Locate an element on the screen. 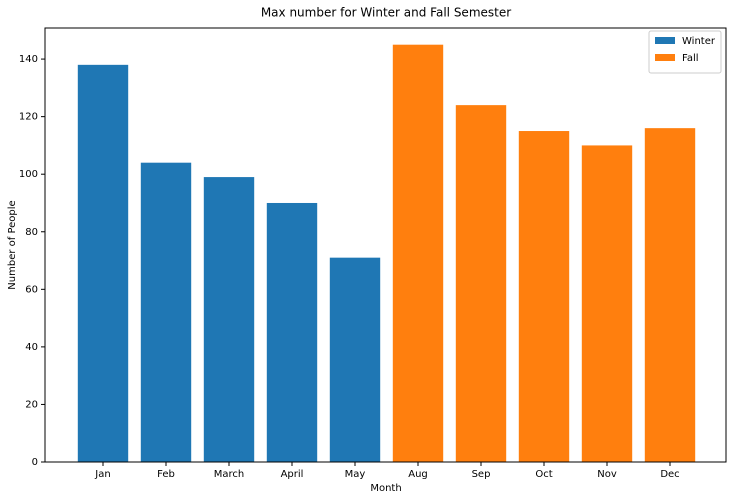 This screenshot has height=500, width=733. x-axis-label: Month is located at coordinates (385, 488).